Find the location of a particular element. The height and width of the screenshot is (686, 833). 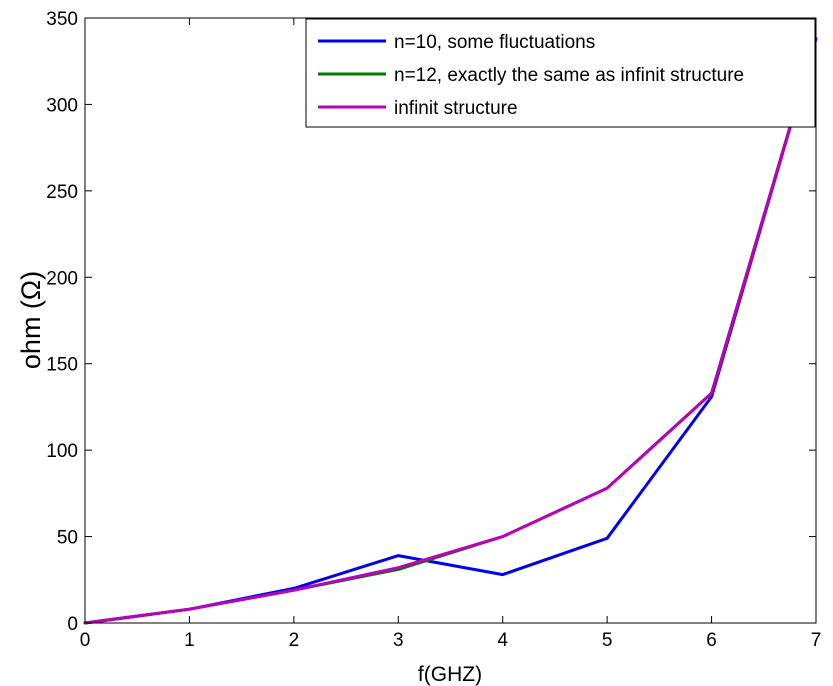

x-tick-label: 4 is located at coordinates (502, 640).